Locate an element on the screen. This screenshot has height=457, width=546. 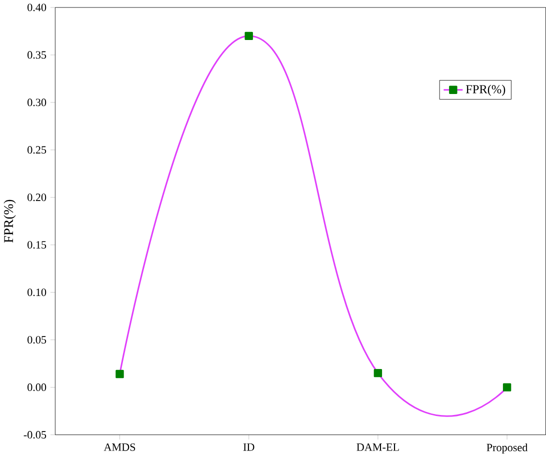
x-tick-label: DAM-EL is located at coordinates (377, 447).